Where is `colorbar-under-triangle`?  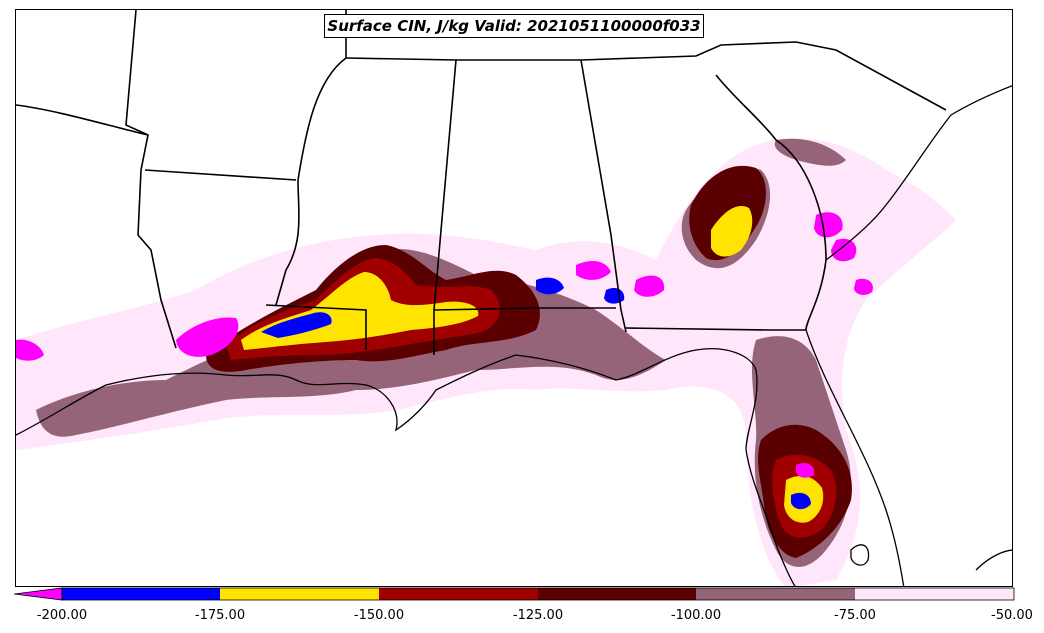 colorbar-under-triangle is located at coordinates (38, 594).